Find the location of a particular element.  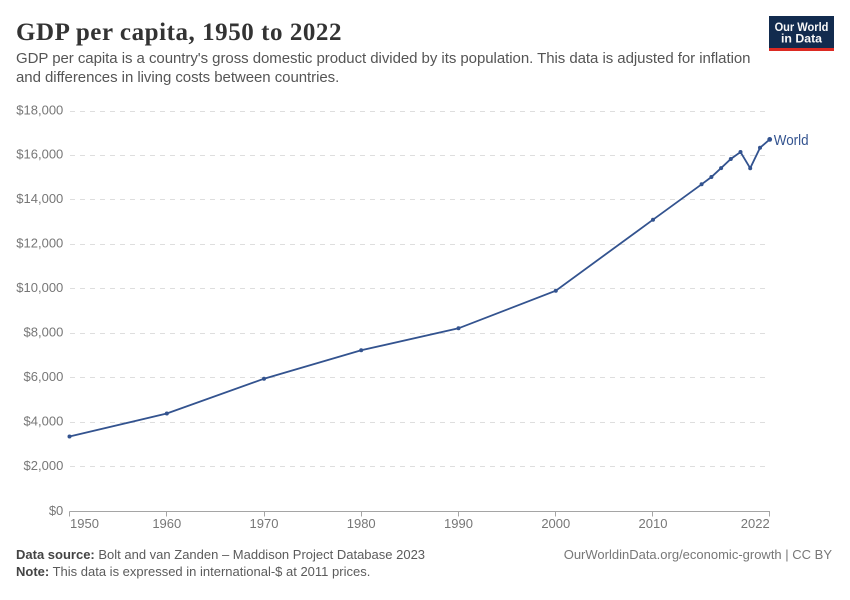

svg-text: 1990 is located at coordinates (458, 523).